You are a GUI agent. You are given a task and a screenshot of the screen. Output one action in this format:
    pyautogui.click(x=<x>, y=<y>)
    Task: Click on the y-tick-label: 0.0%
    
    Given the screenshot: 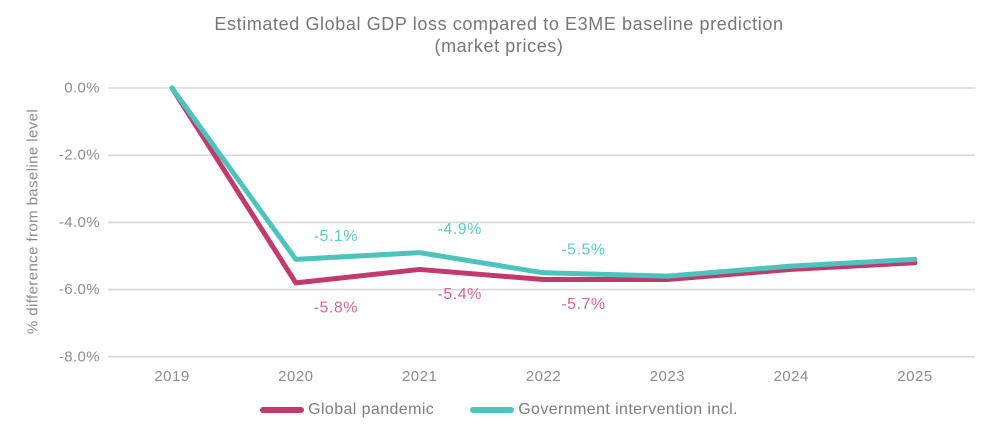 What is the action you would take?
    pyautogui.click(x=82, y=88)
    